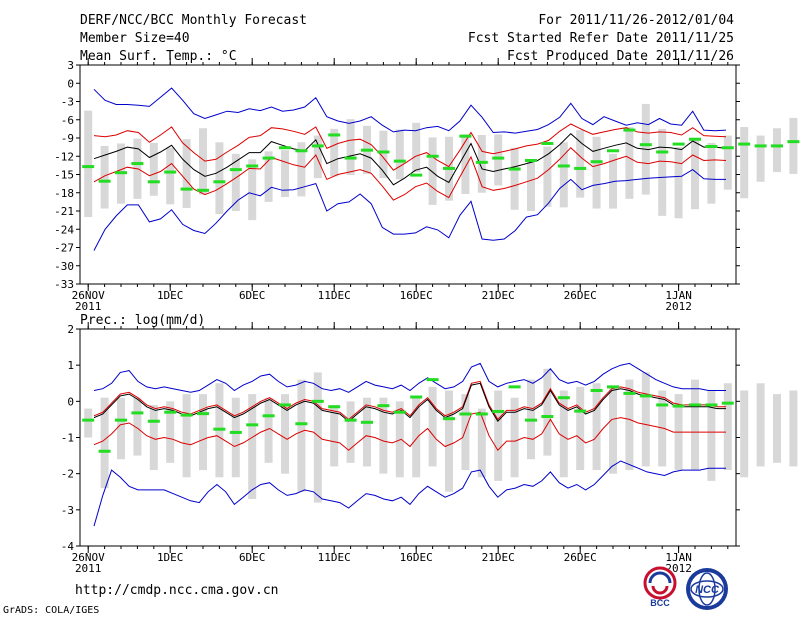 The image size is (800, 618). What do you see at coordinates (67, 138) in the screenshot?
I see `y-tick-label: -9` at bounding box center [67, 138].